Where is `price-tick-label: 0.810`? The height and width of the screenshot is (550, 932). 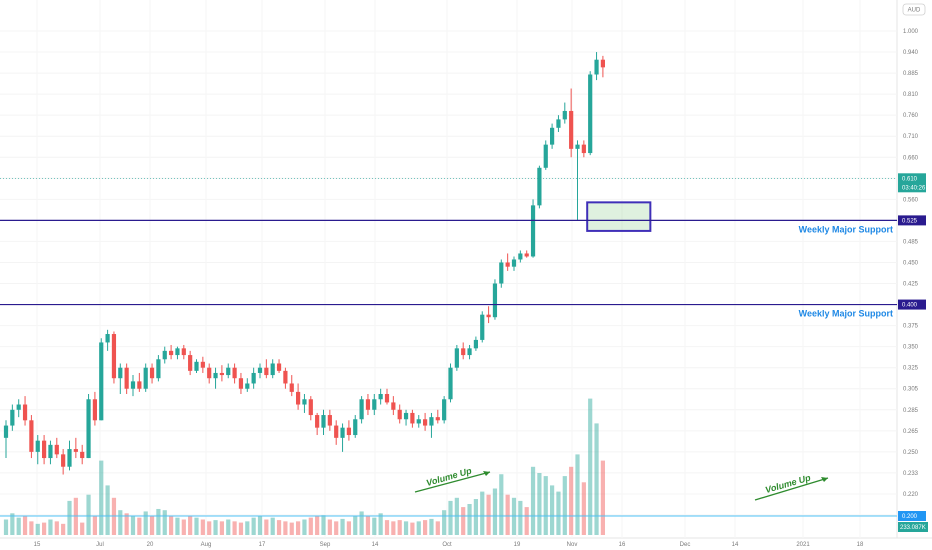
price-tick-label: 0.810 is located at coordinates (911, 95).